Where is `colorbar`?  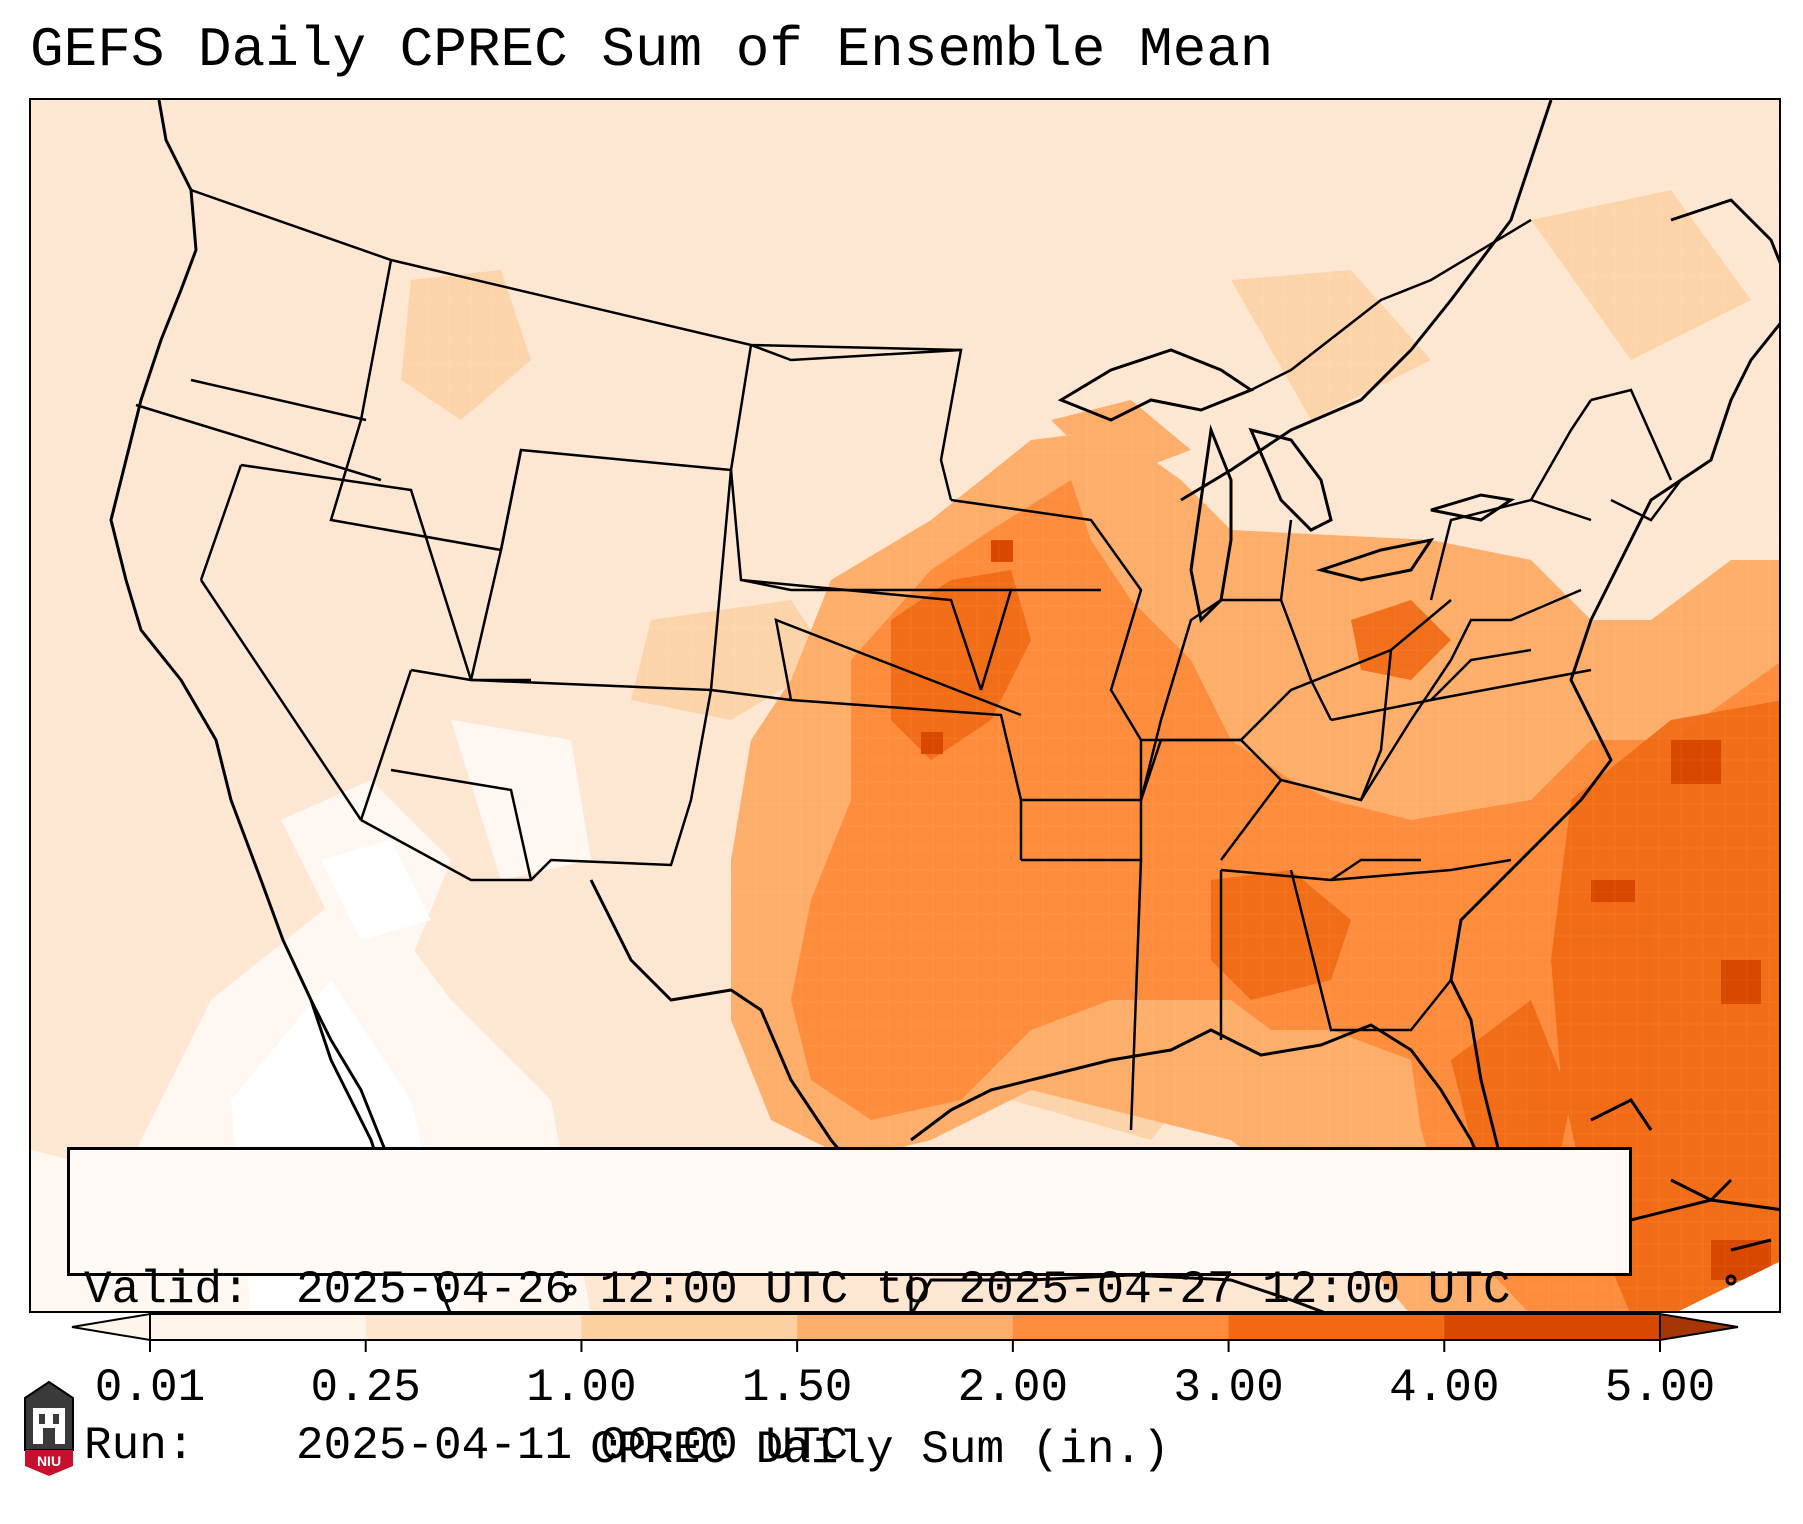
colorbar is located at coordinates (905, 1332).